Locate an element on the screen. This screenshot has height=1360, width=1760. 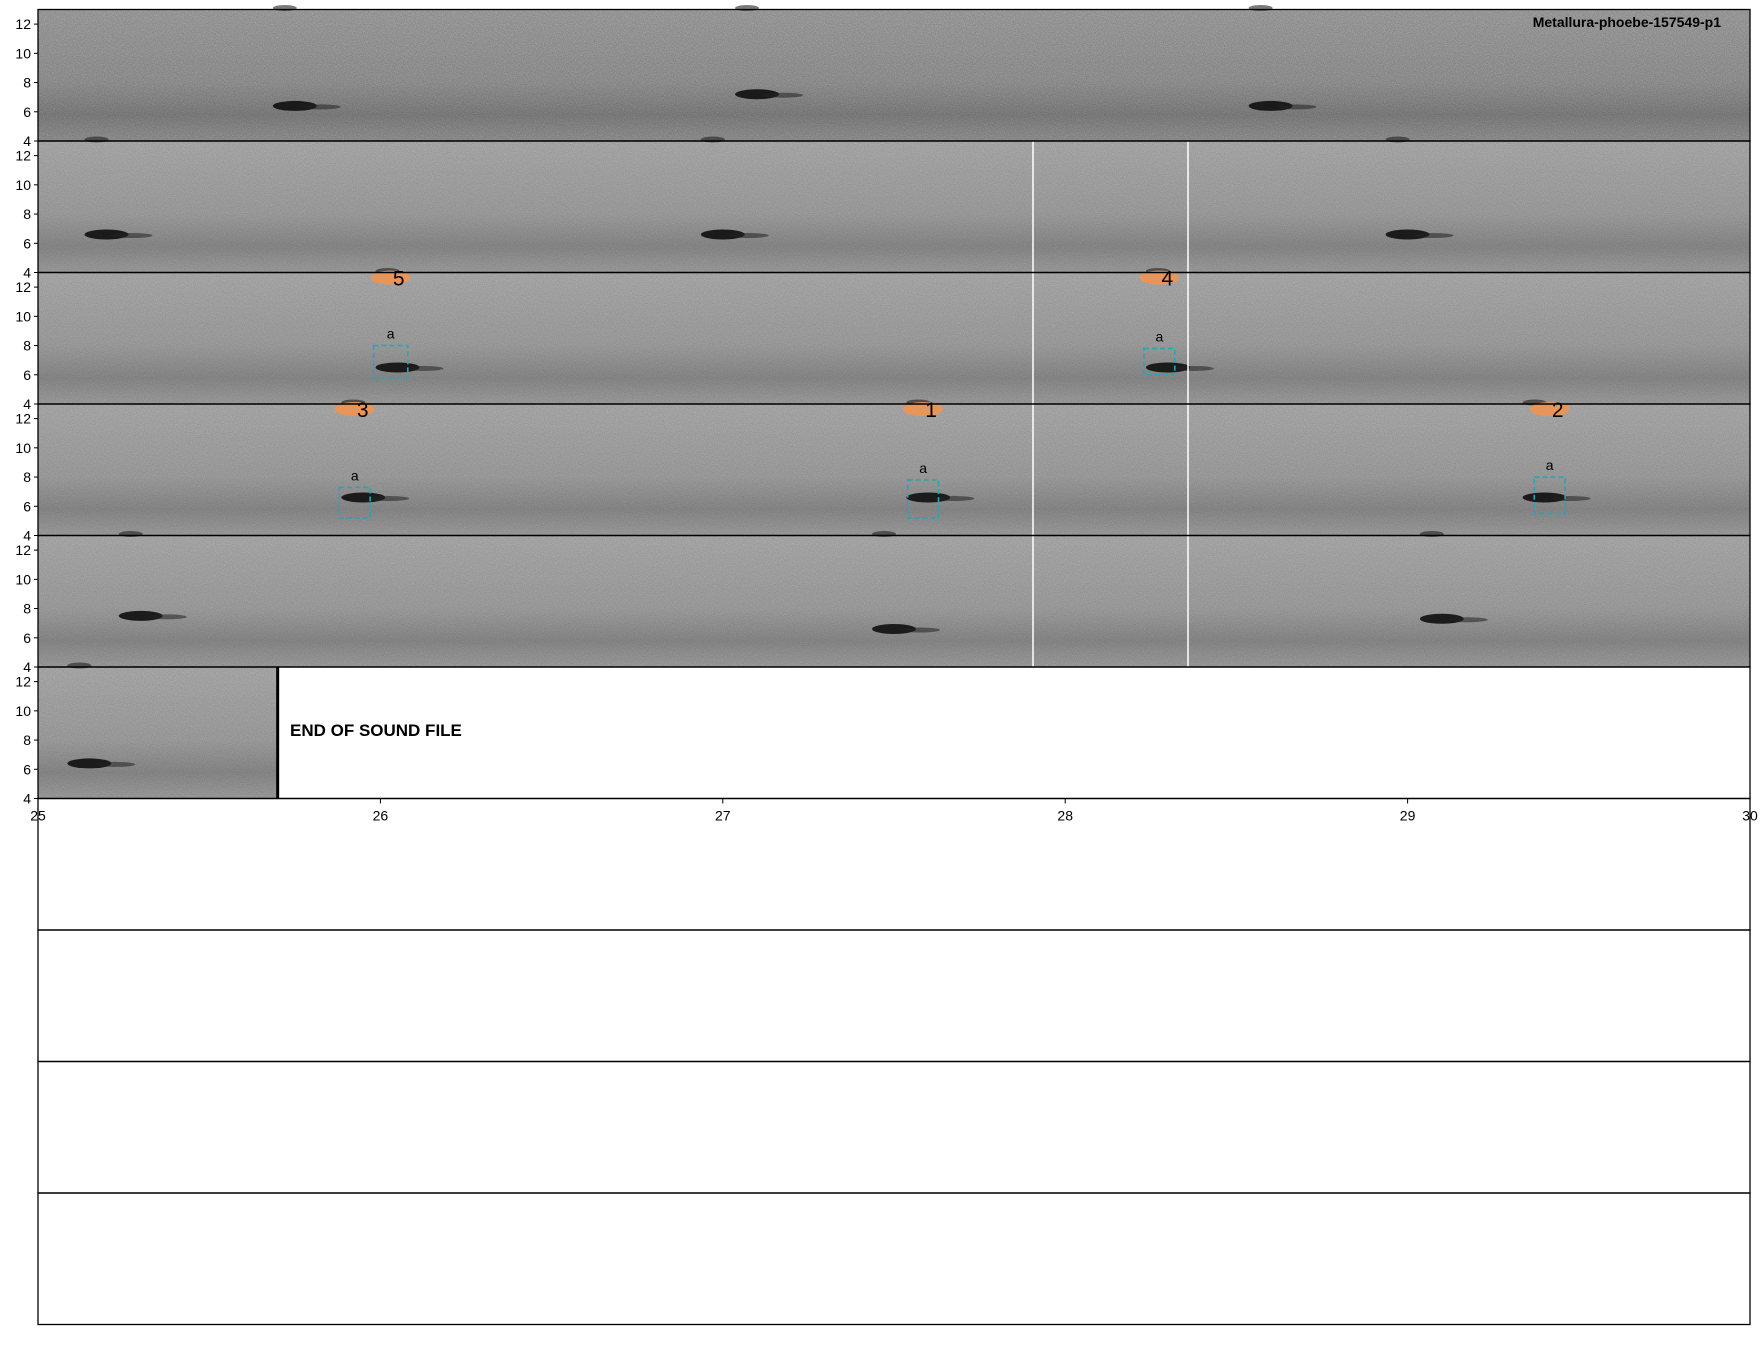
annotation-number: 2 is located at coordinates (1558, 410).